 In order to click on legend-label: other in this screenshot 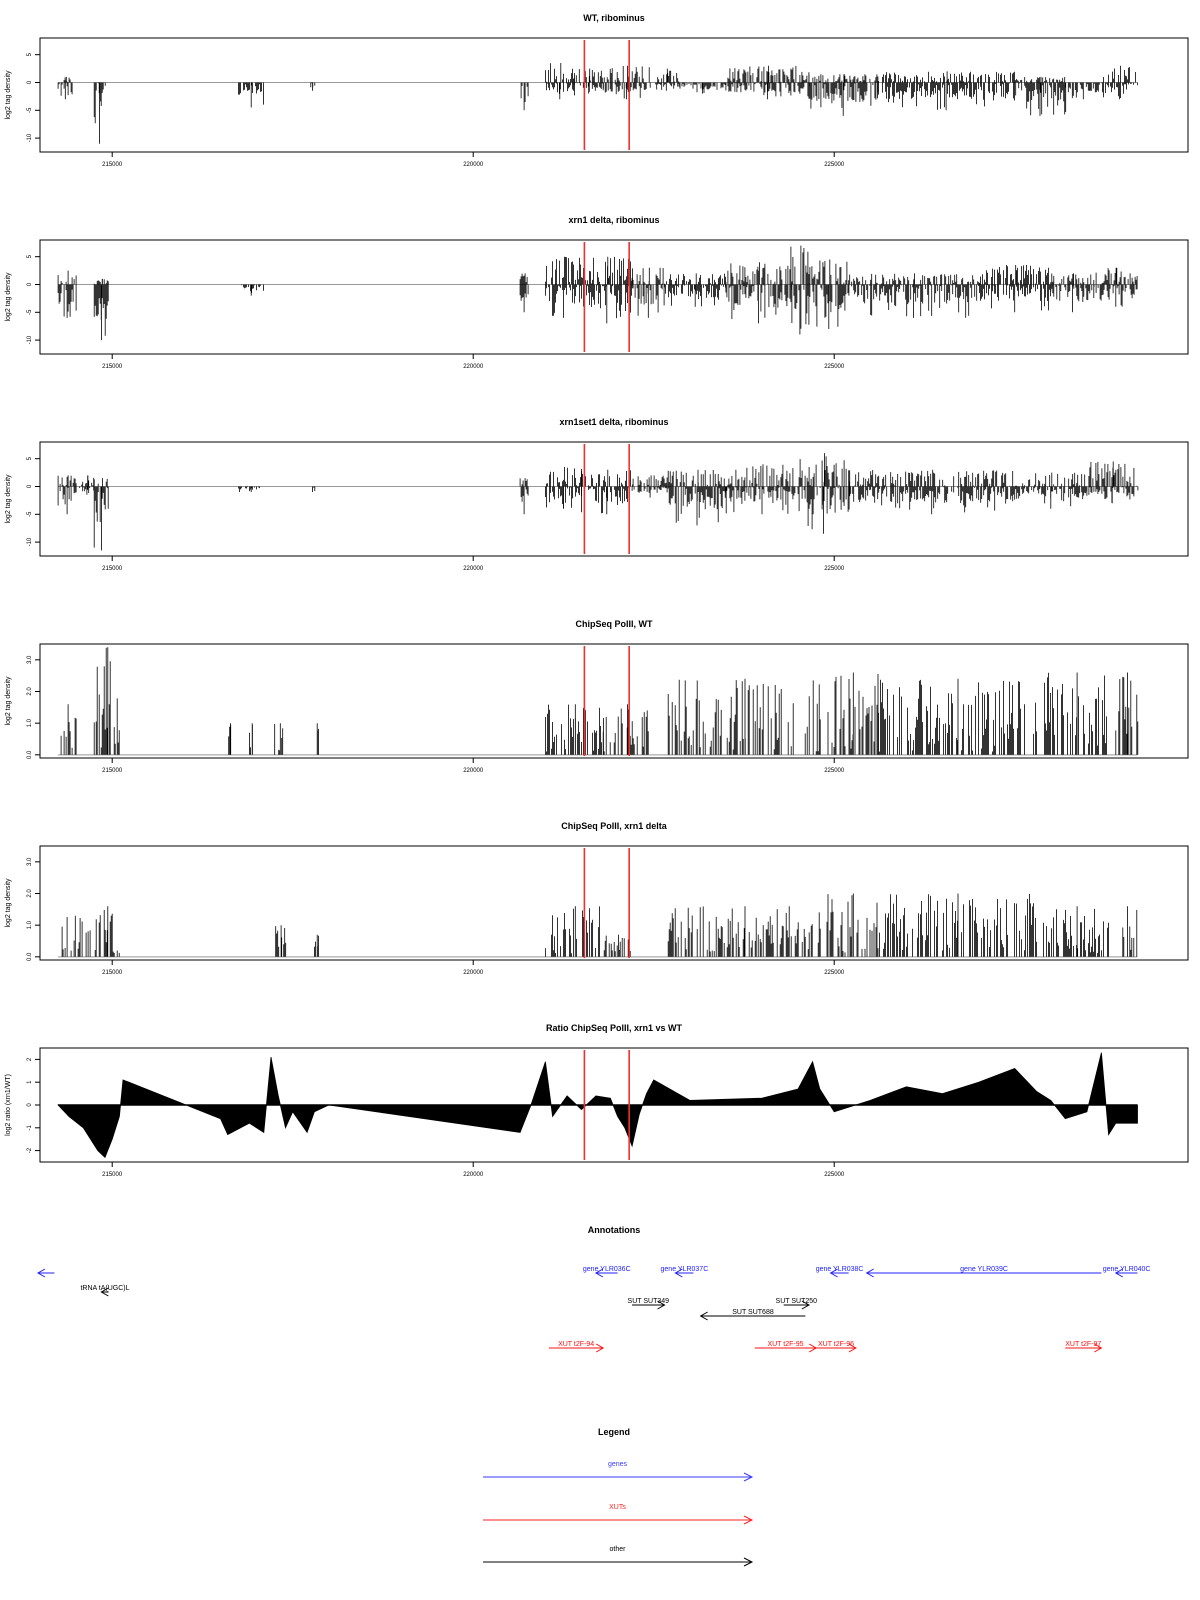, I will do `click(618, 1549)`.